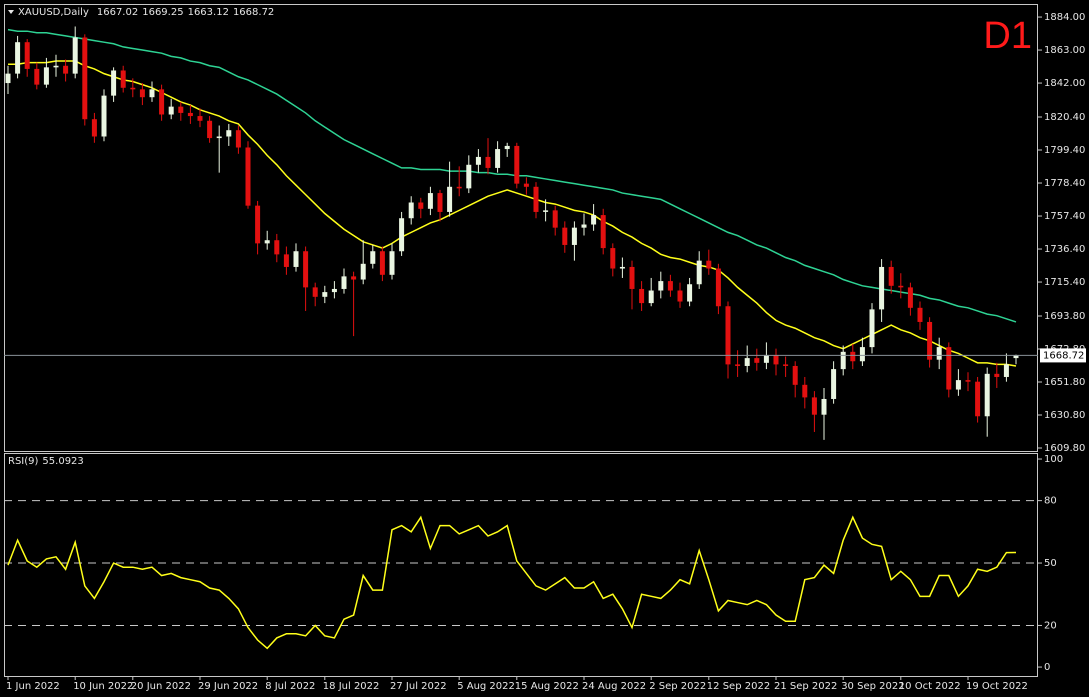  What do you see at coordinates (208, 12) in the screenshot?
I see `last-low: 1663.12` at bounding box center [208, 12].